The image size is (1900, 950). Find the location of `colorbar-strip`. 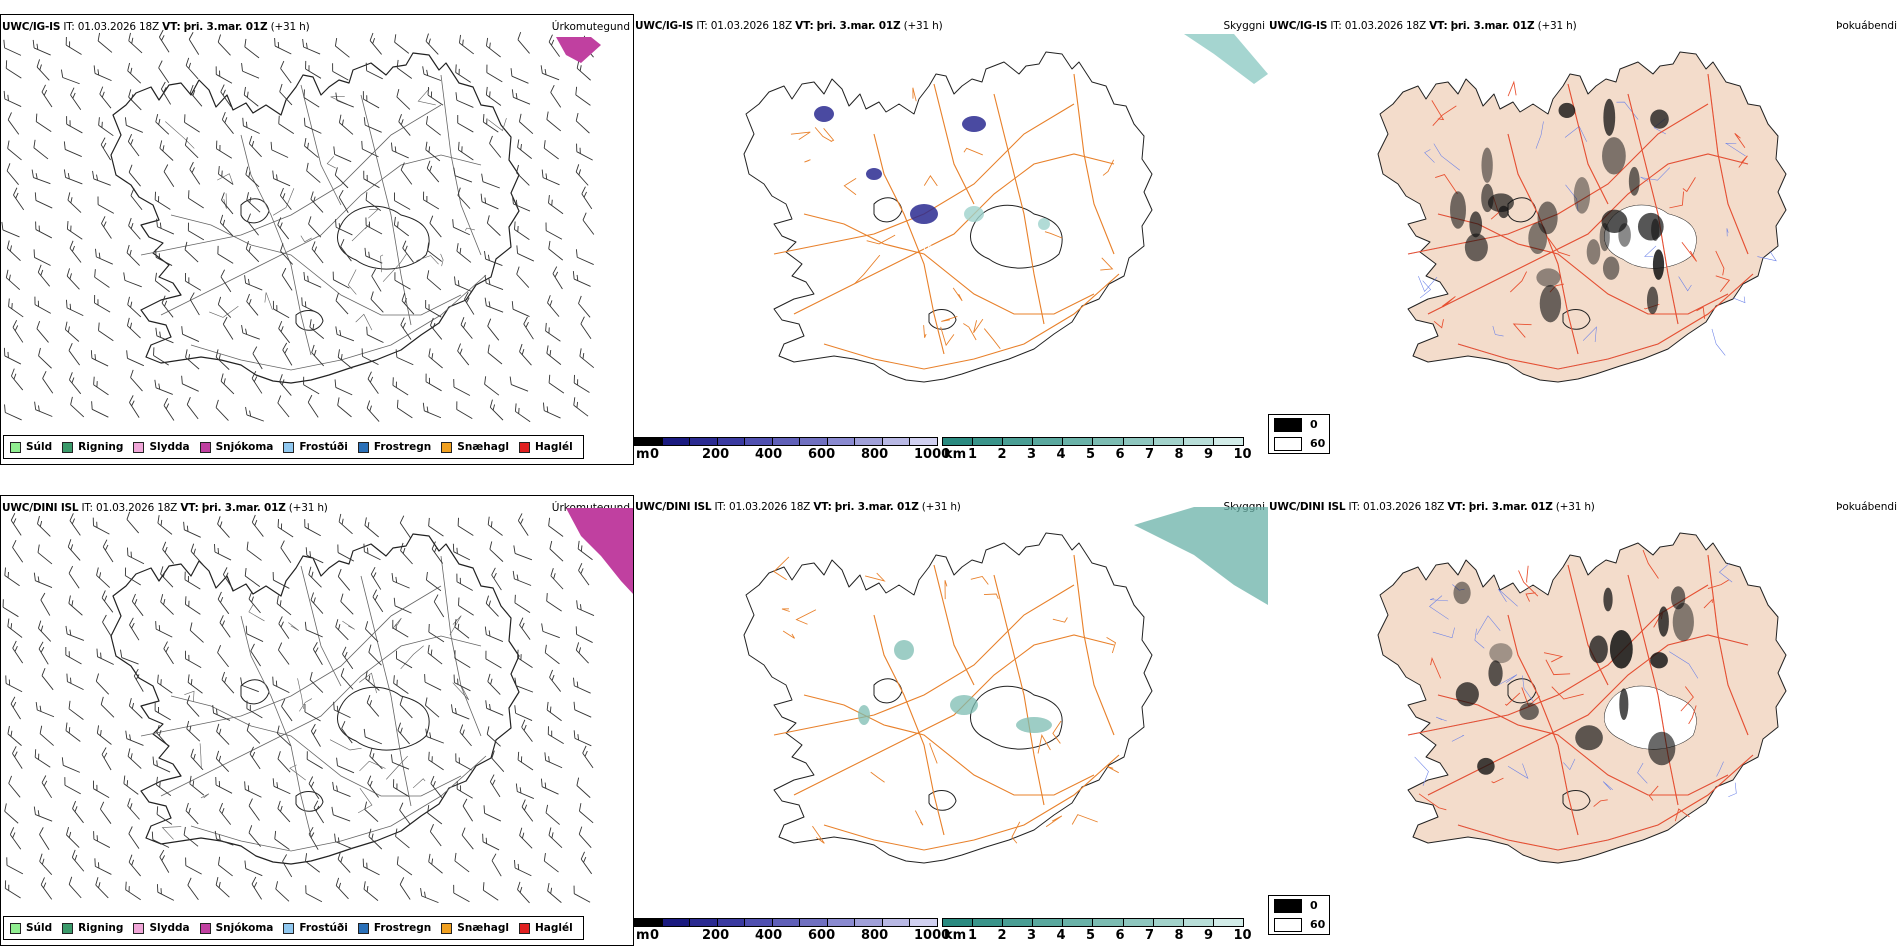

colorbar-strip is located at coordinates (1093, 922).